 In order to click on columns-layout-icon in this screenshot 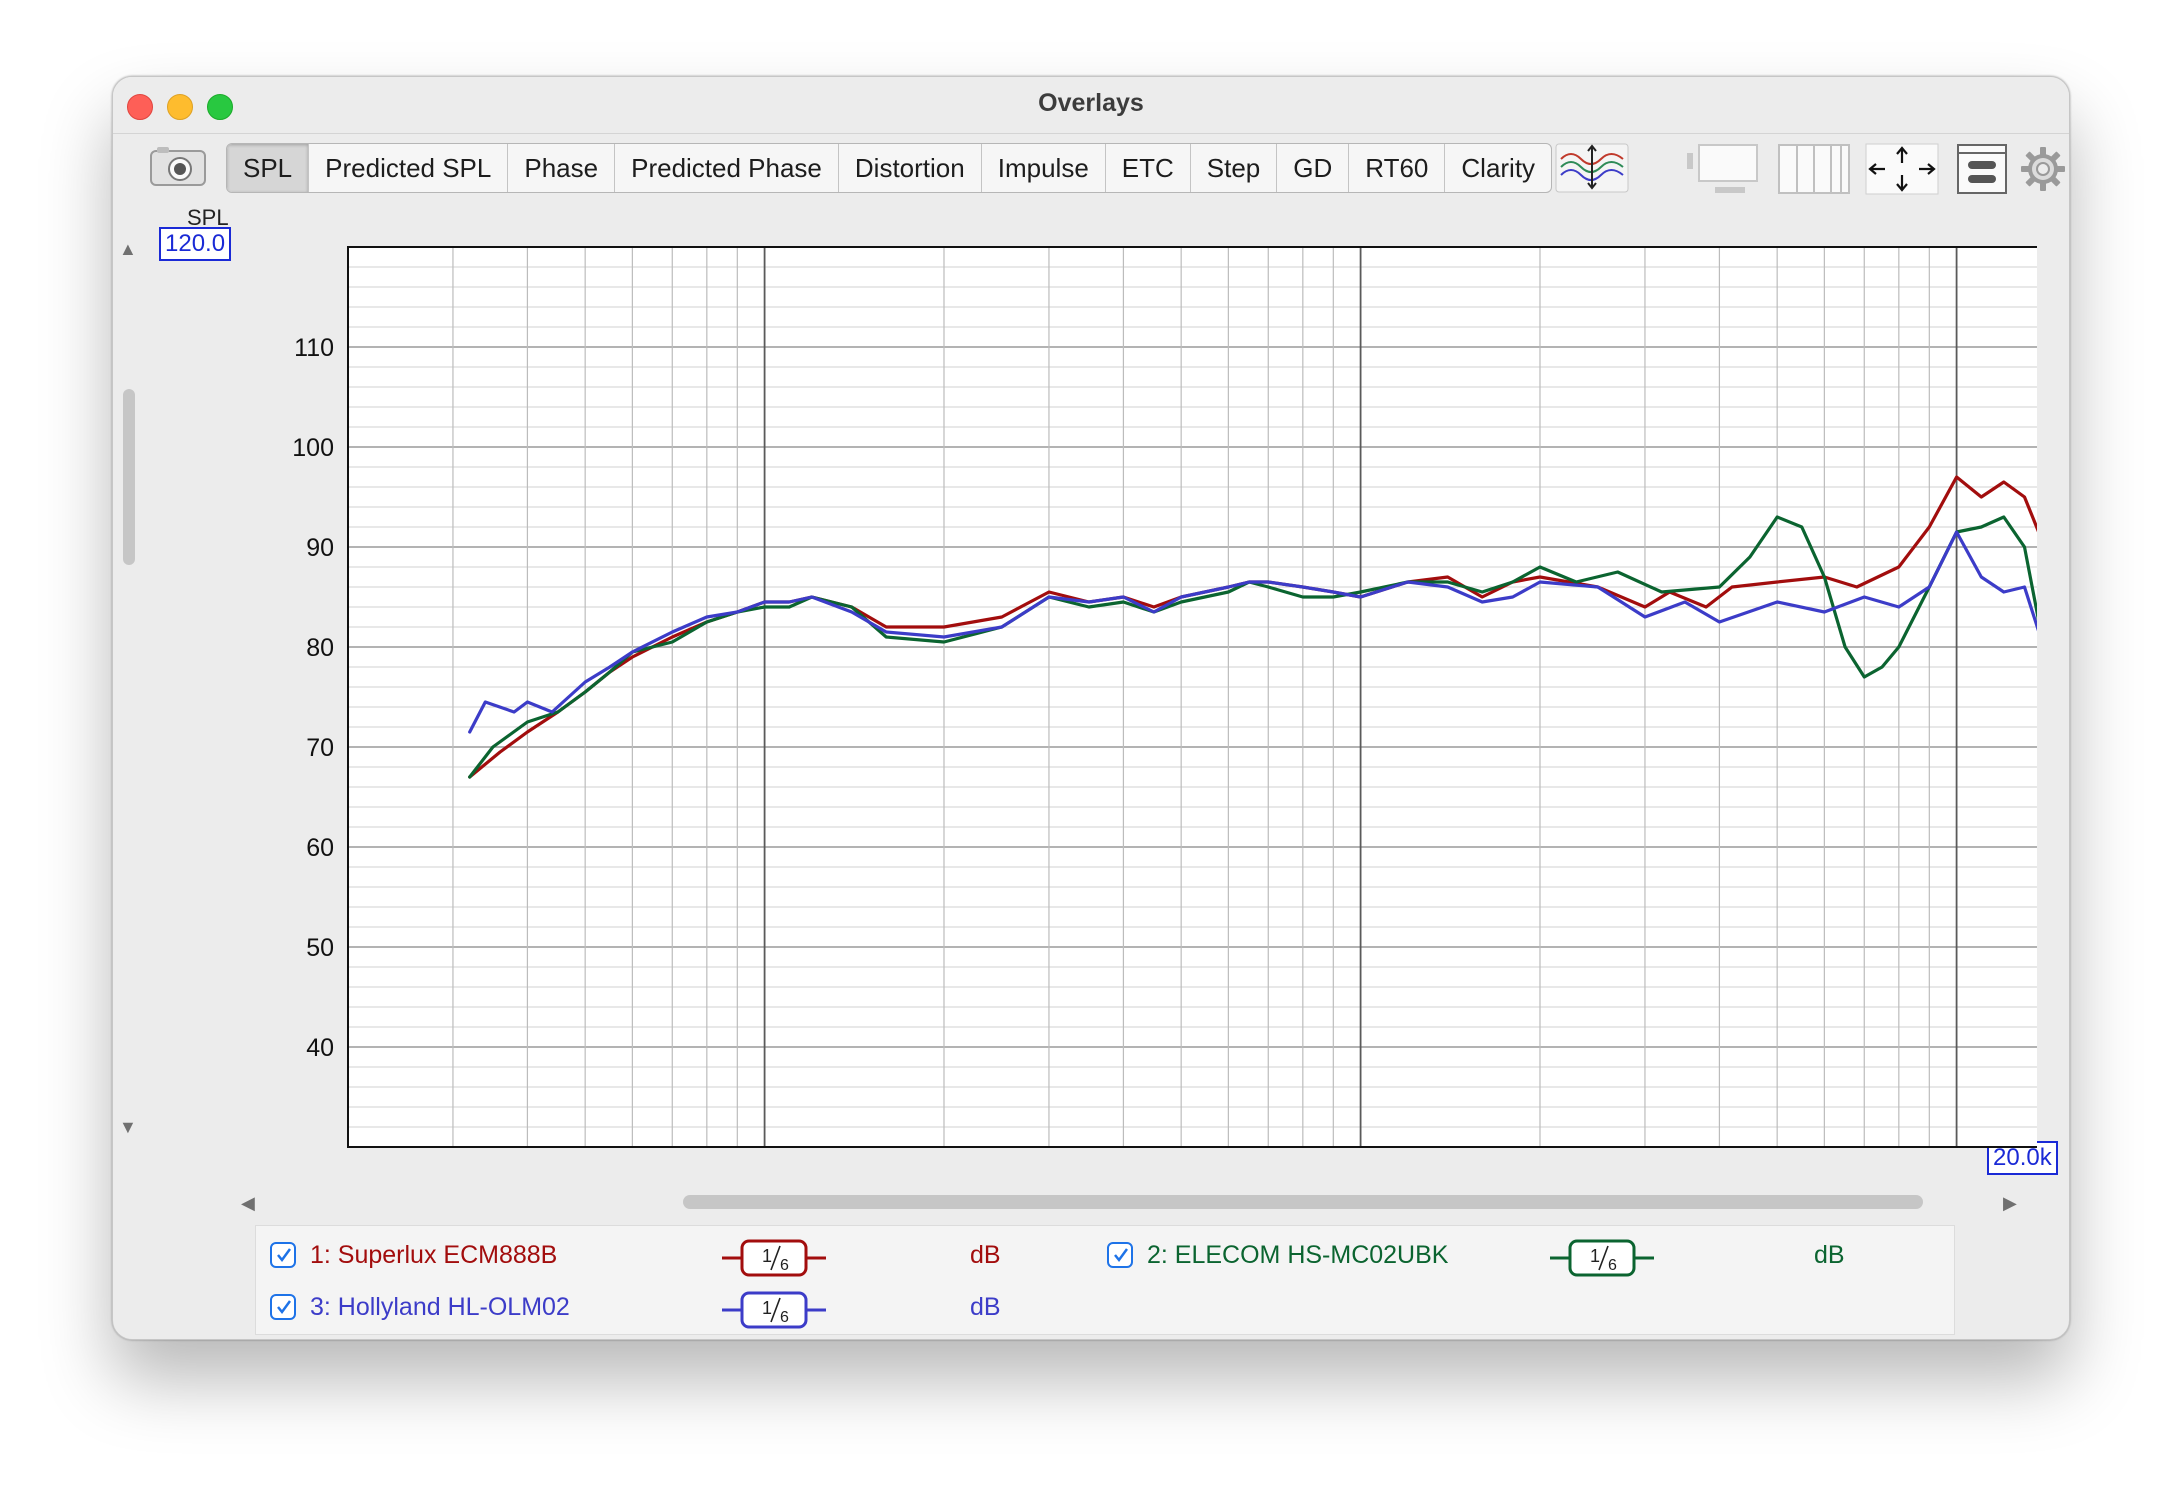, I will do `click(1814, 171)`.